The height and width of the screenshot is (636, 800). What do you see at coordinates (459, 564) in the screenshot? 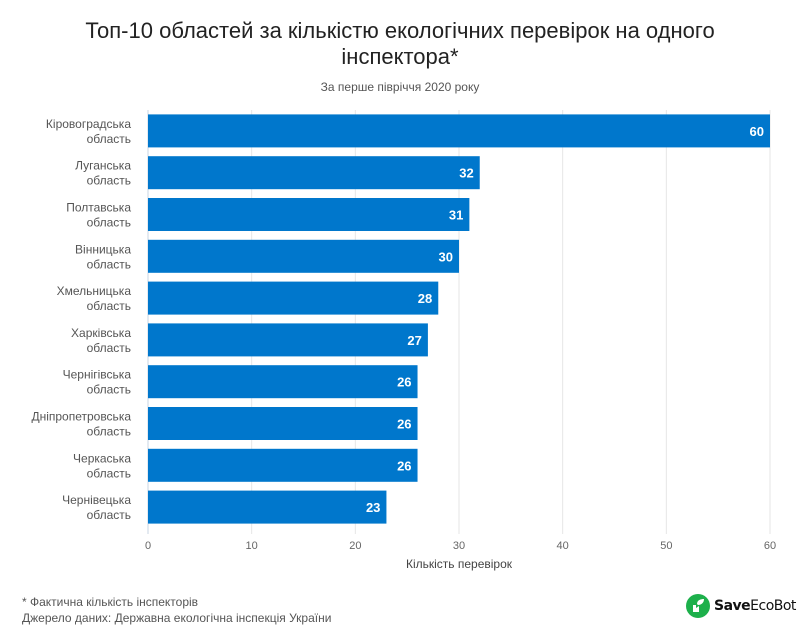
I see `x-axis-title: Кількість перевірок` at bounding box center [459, 564].